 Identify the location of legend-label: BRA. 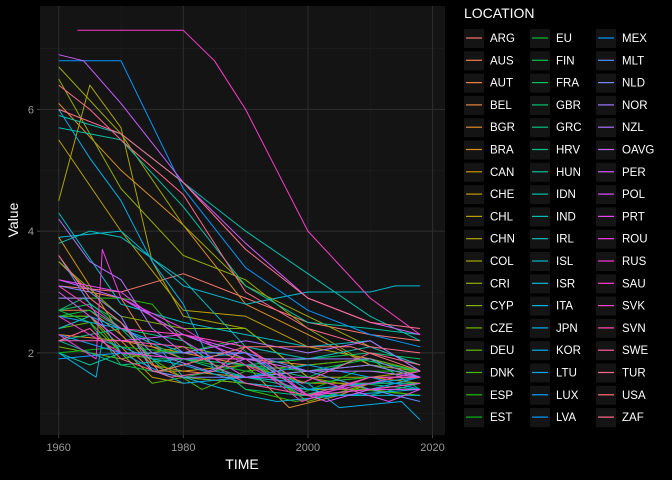
(502, 151).